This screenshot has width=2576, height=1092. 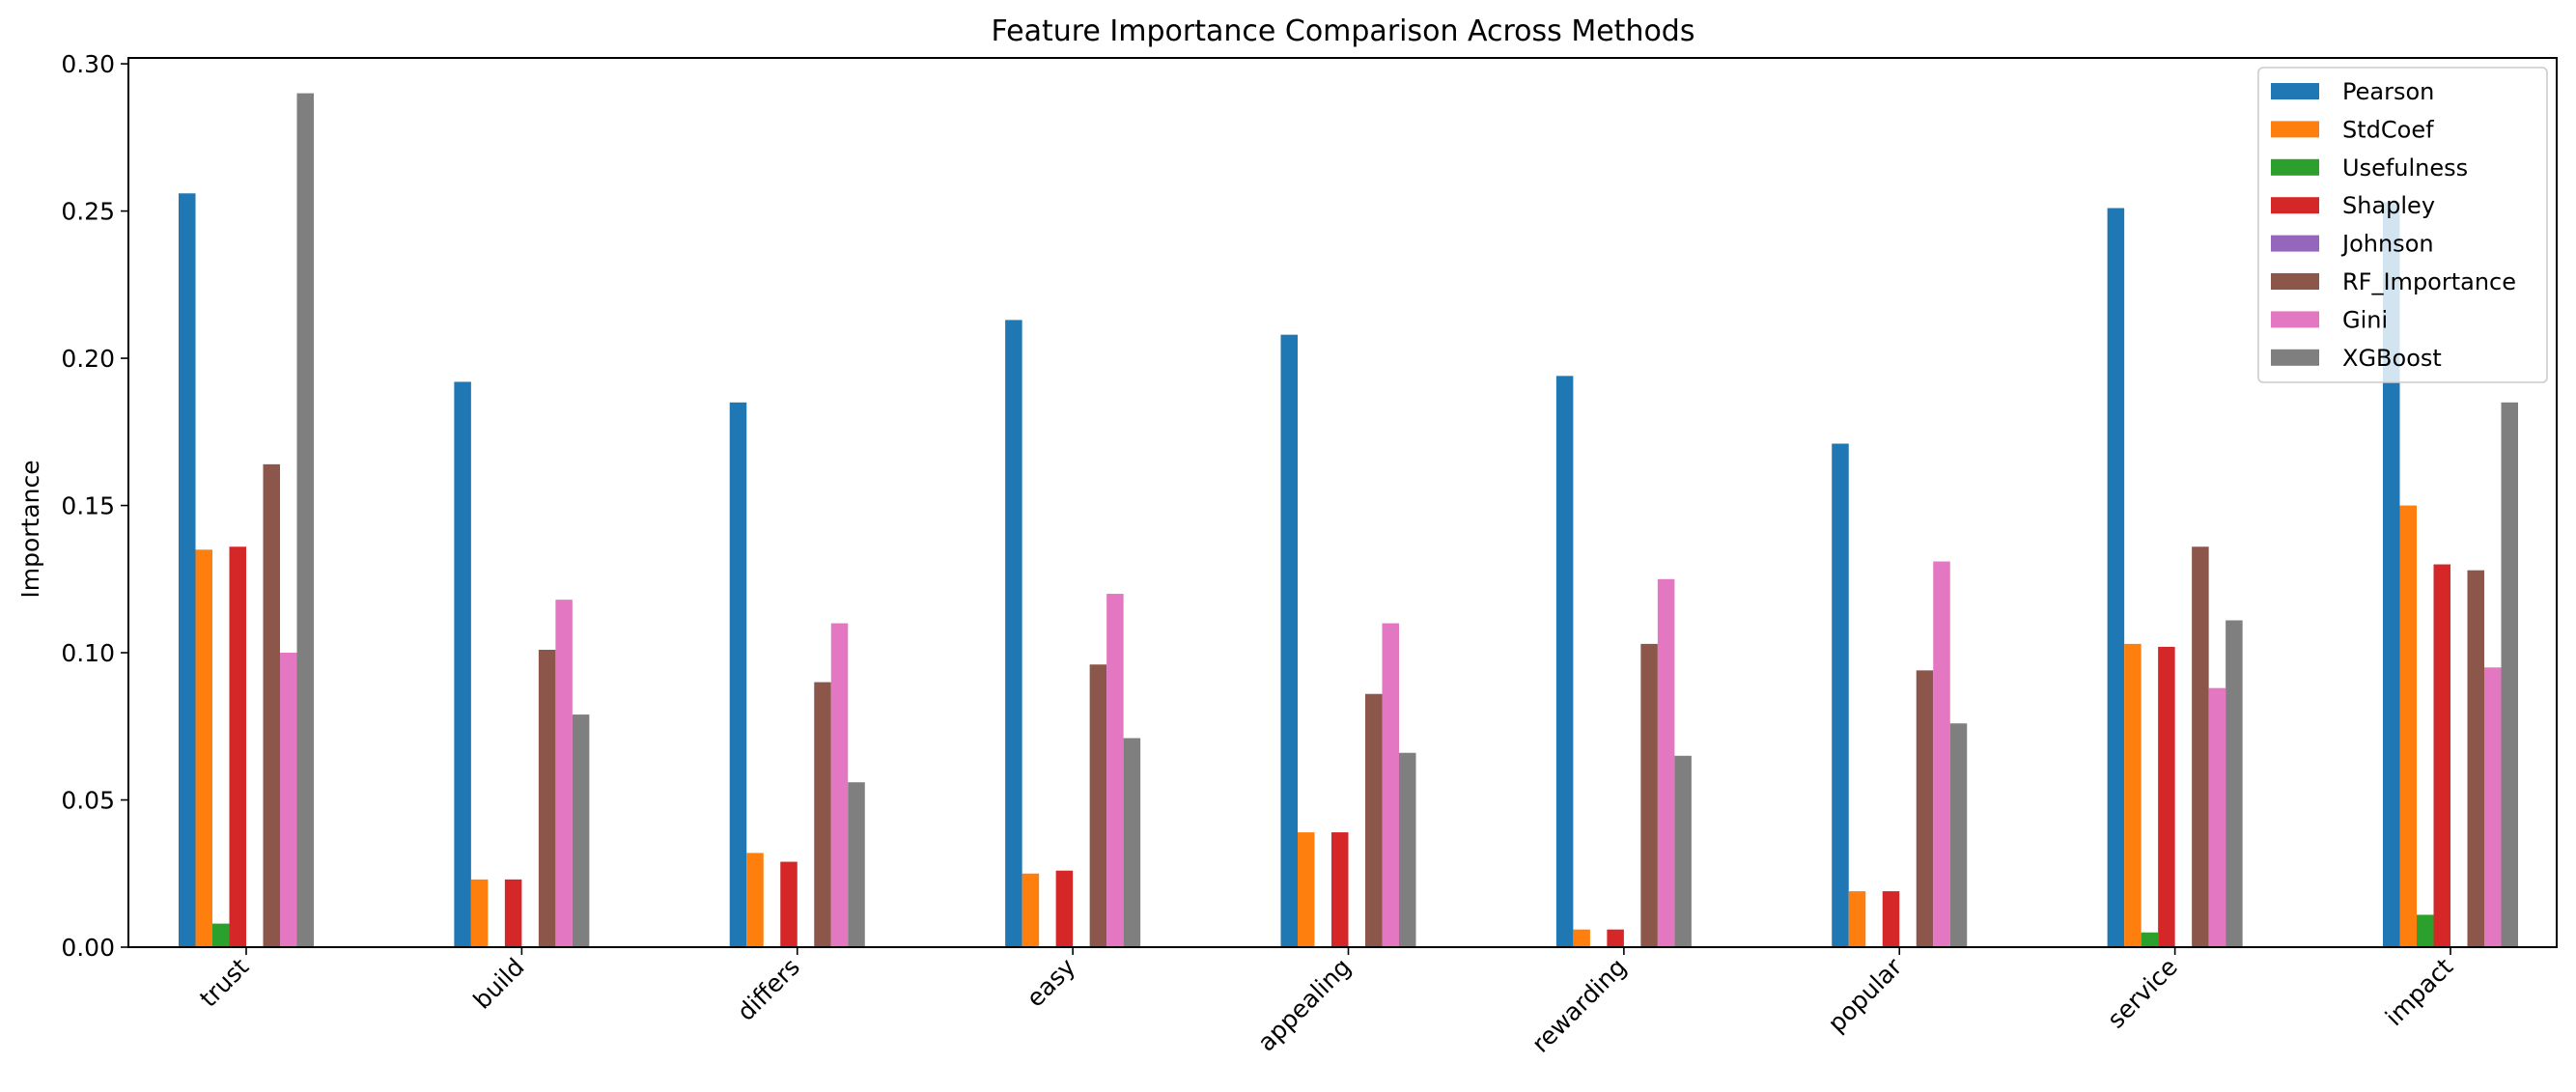 I want to click on y-tick-label: 0.05, so click(x=88, y=801).